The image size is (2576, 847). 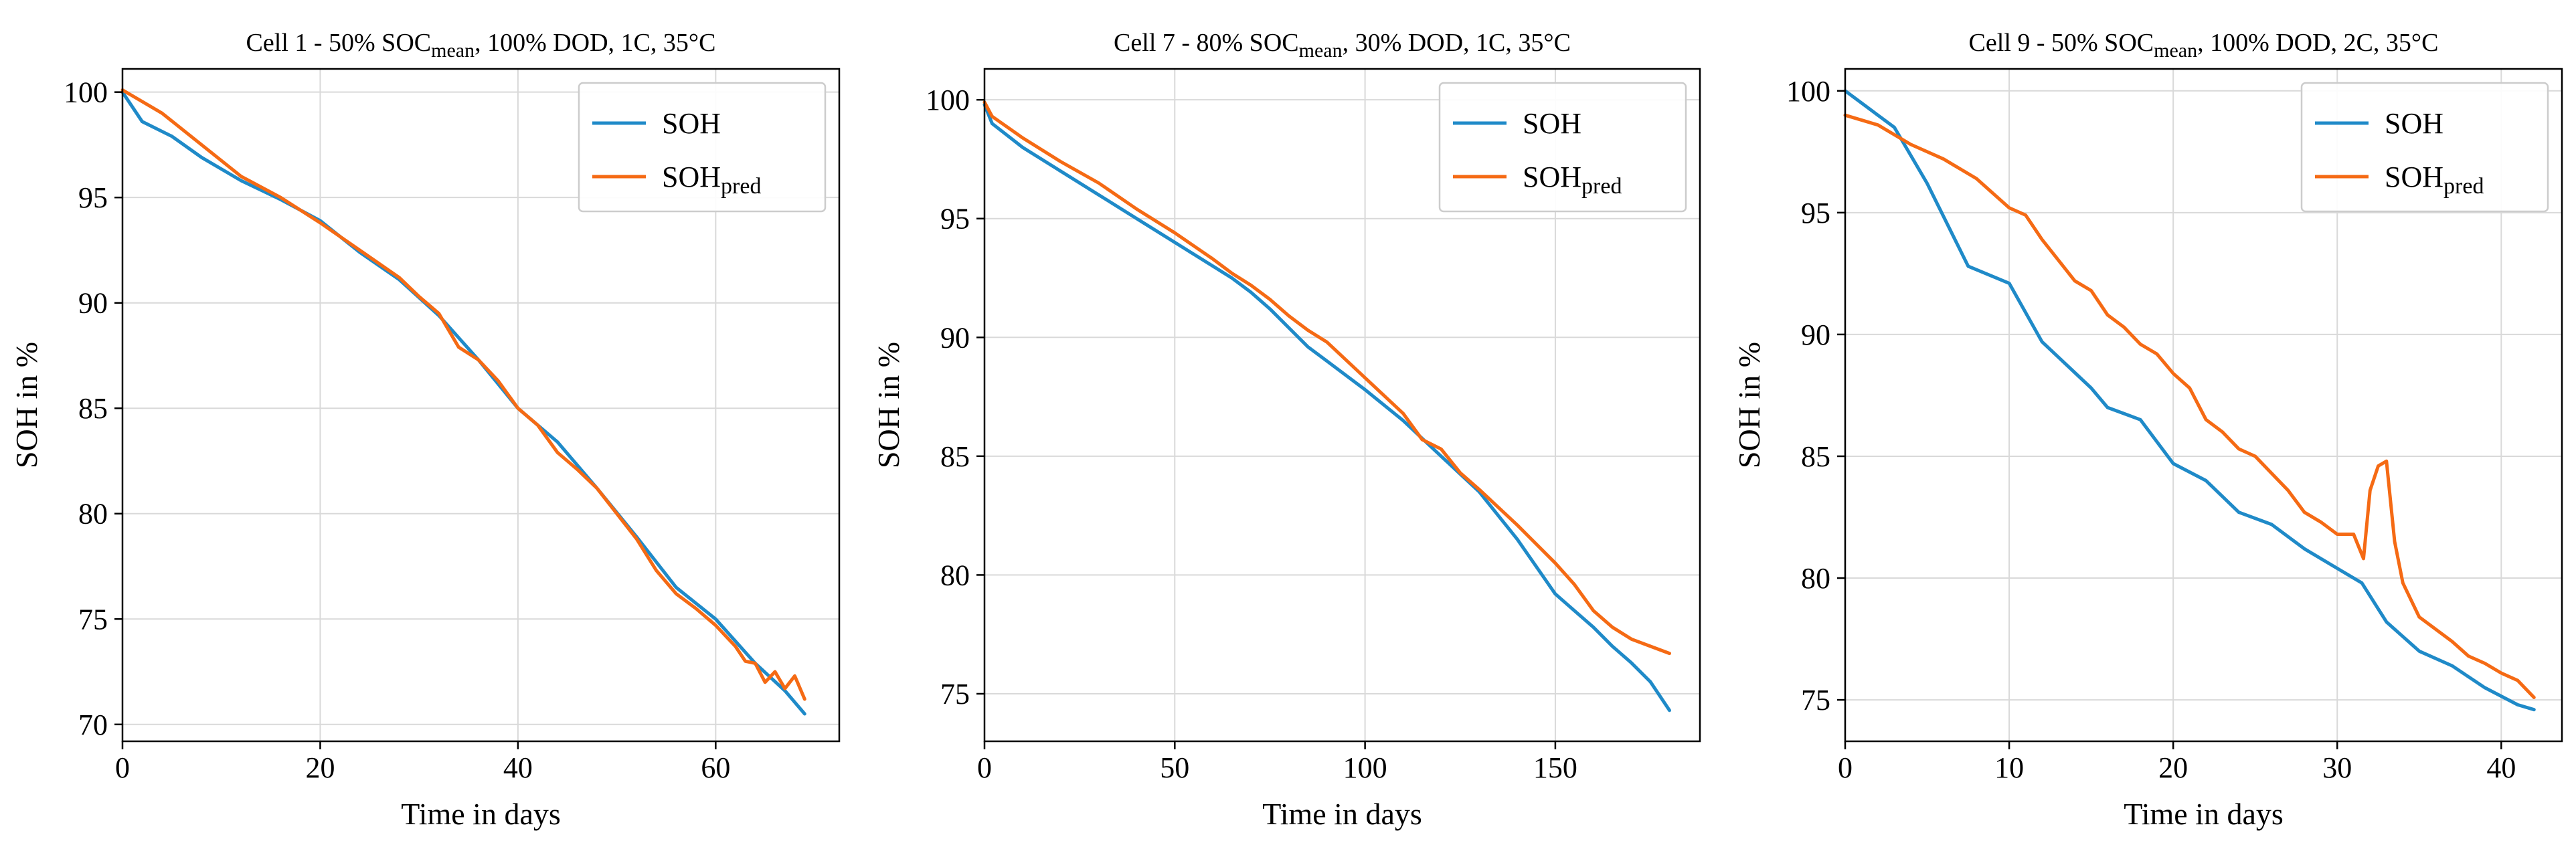 I want to click on chart-title: Cell 9 - 50% SOCmean, 100% DOD, 2C, 35°C, so click(x=2204, y=46).